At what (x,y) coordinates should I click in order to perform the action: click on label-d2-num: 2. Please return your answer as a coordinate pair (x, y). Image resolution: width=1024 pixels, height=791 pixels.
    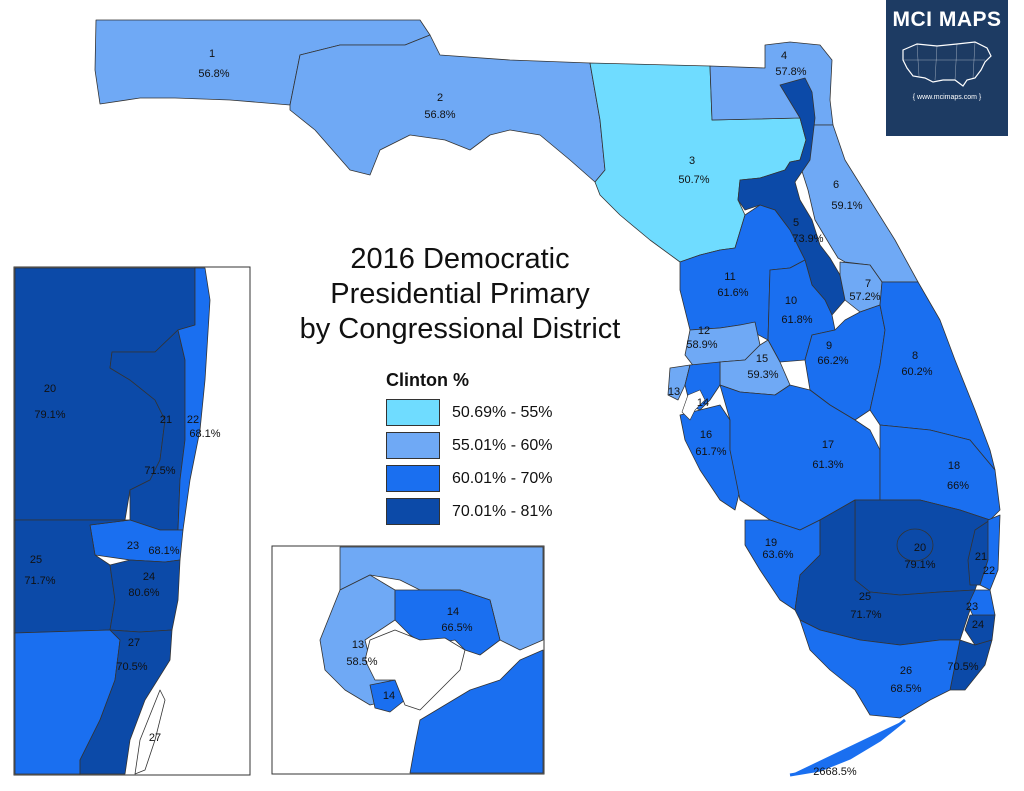
    Looking at the image, I should click on (440, 98).